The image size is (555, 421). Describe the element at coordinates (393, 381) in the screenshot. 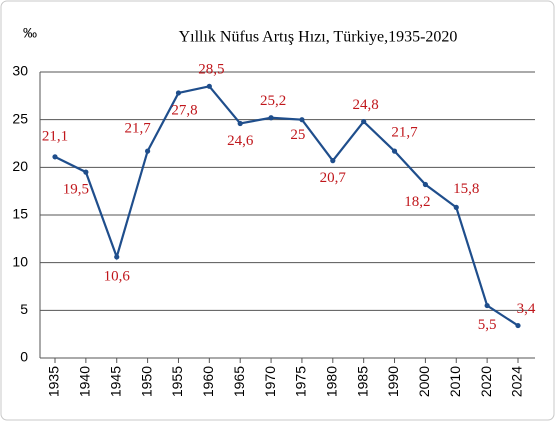

I see `x-tick-label: 1990` at that location.